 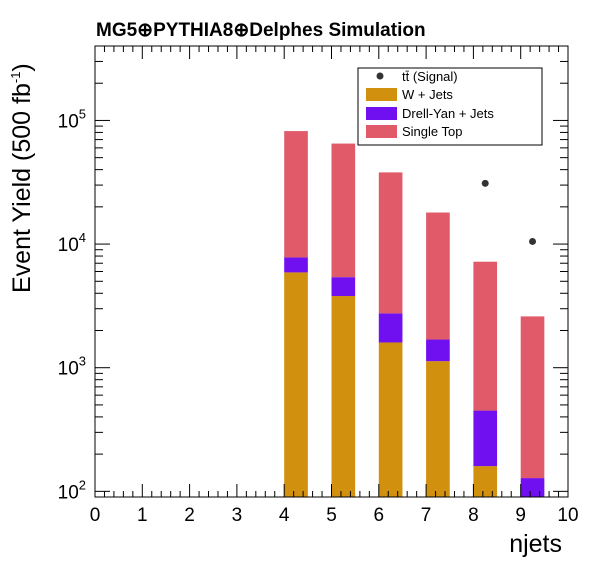 I want to click on y-tick-exponent: 4, so click(x=82, y=237).